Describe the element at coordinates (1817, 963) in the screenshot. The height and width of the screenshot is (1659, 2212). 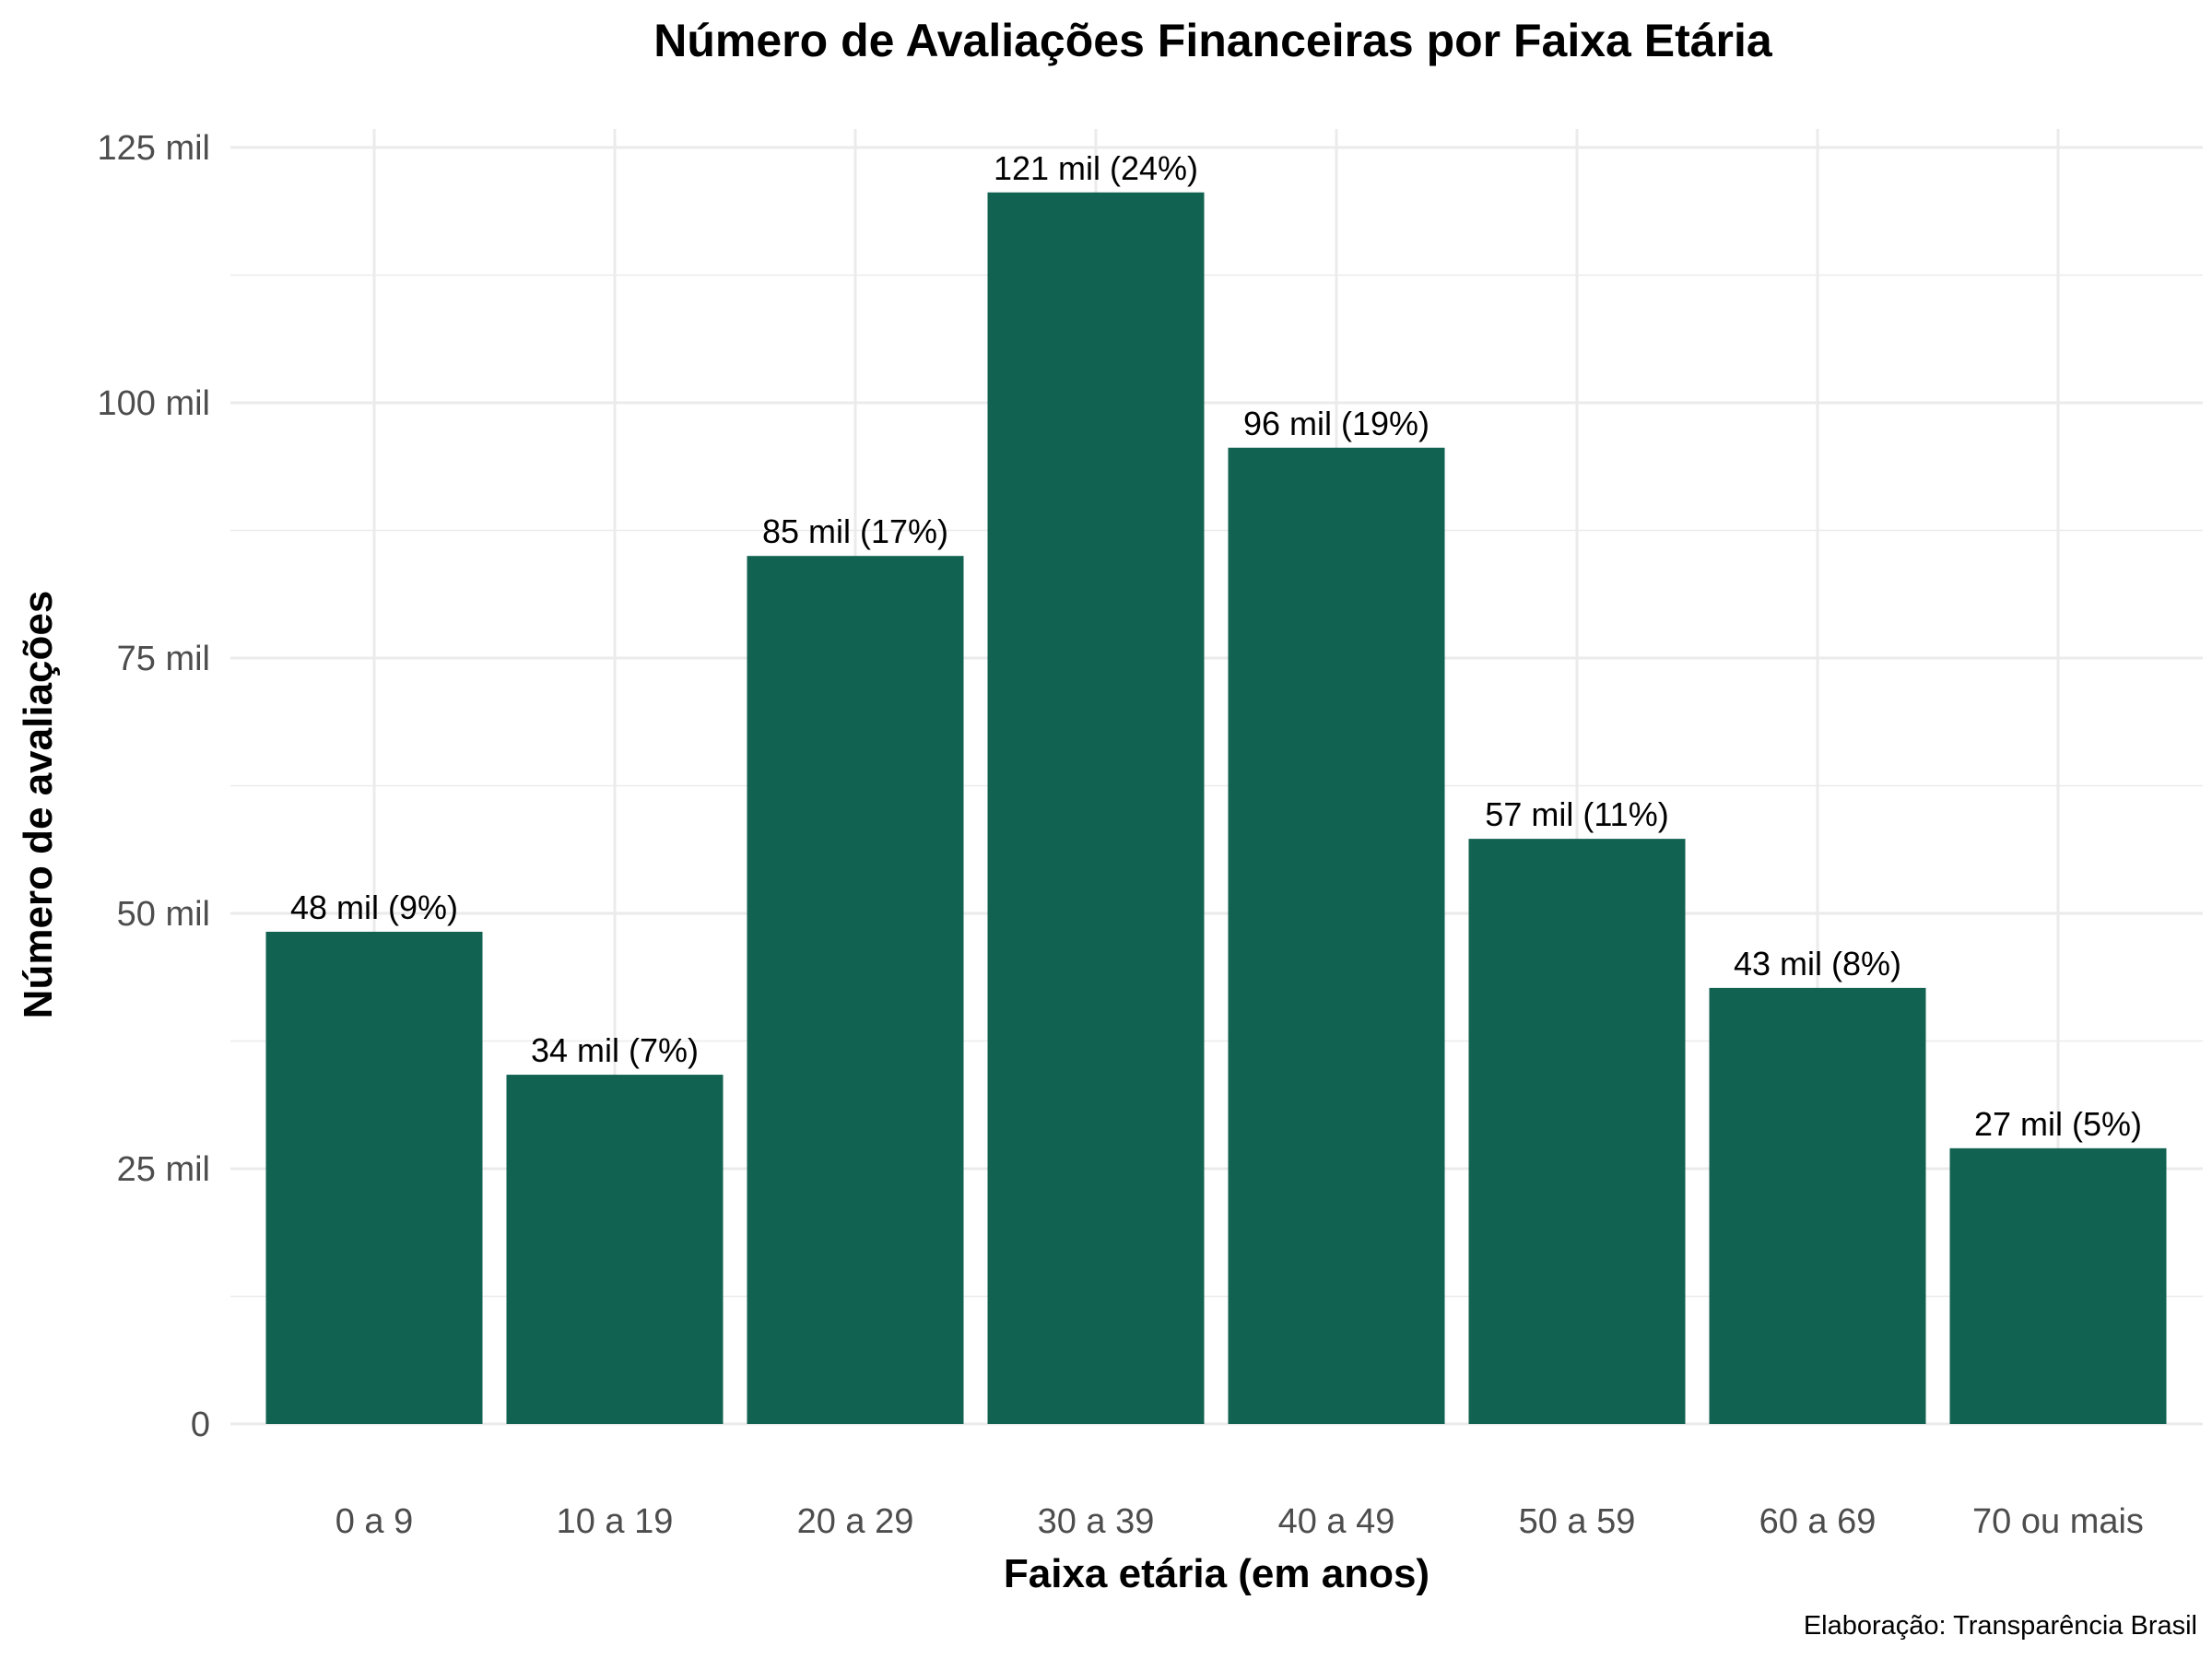
I see `bar-data-label: 43 mil (8%)` at that location.